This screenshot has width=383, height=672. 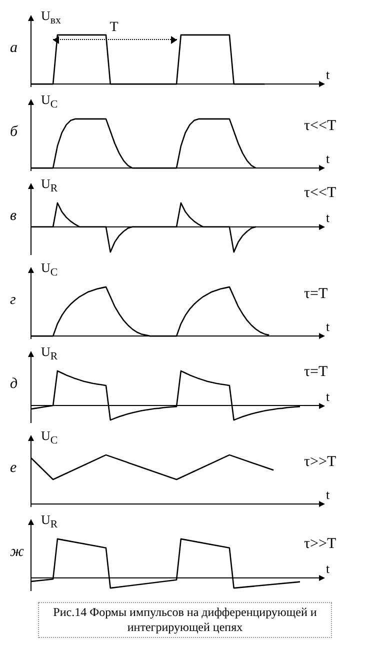 What do you see at coordinates (13, 216) in the screenshot?
I see `text: в` at bounding box center [13, 216].